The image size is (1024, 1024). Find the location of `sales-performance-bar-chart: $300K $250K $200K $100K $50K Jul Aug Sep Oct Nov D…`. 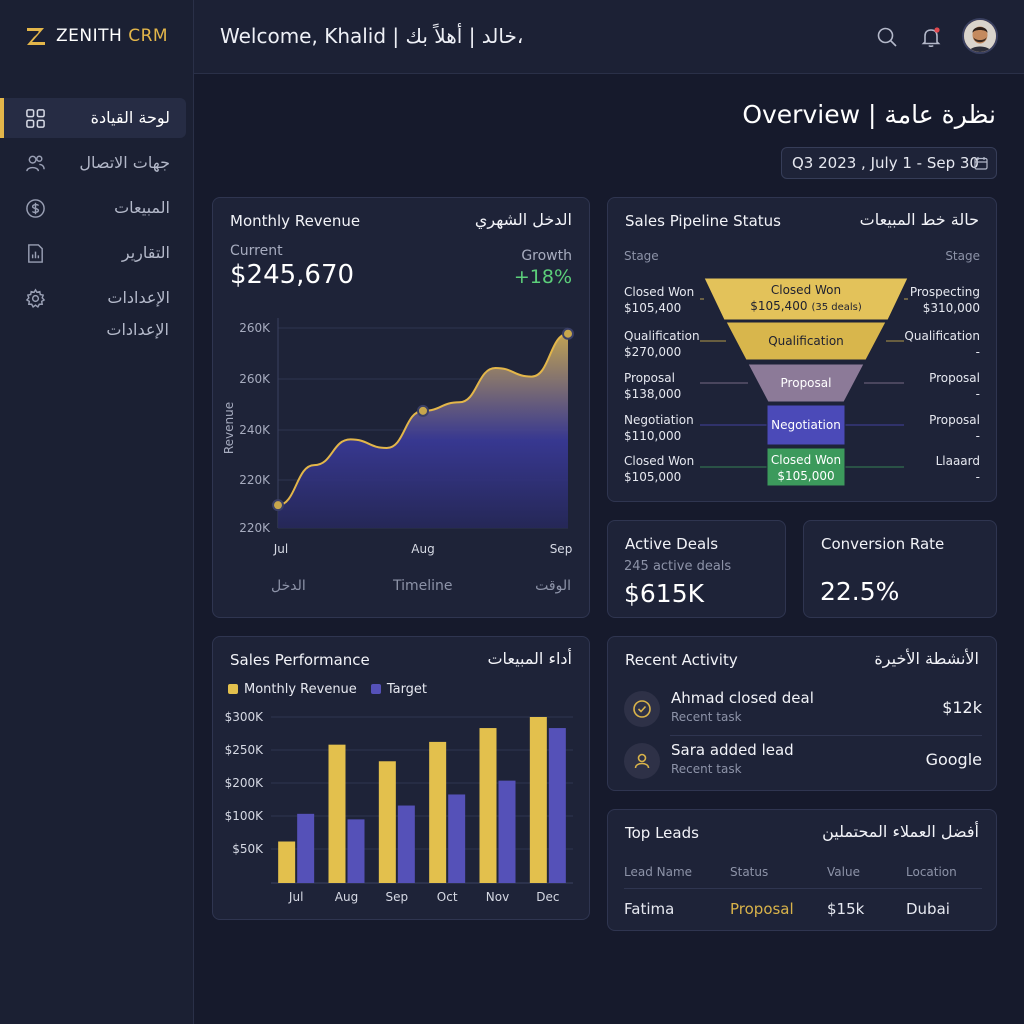

sales-performance-bar-chart: $300K $250K $200K $100K $50K Jul Aug Sep Oct Nov D… is located at coordinates (399, 807).